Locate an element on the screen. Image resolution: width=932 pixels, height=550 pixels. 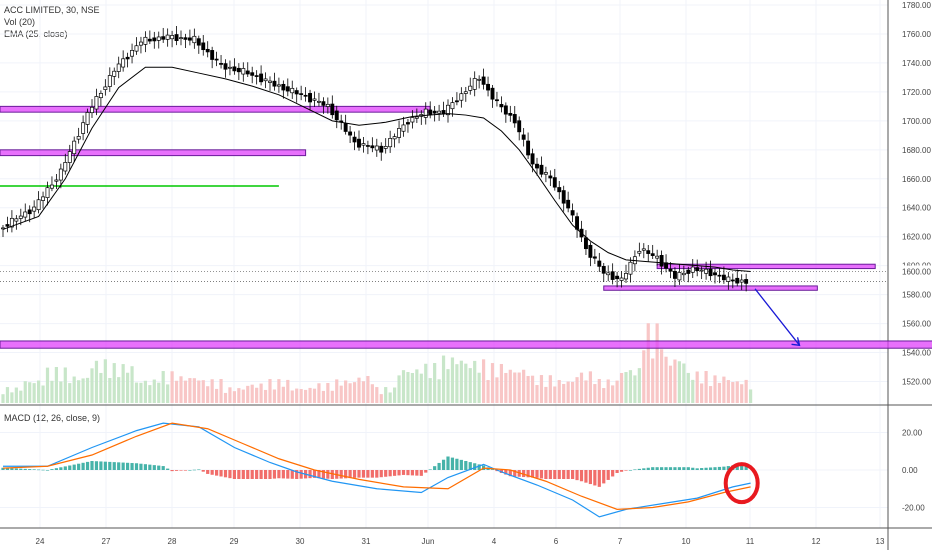
time-tick-label: 13 is located at coordinates (880, 541).